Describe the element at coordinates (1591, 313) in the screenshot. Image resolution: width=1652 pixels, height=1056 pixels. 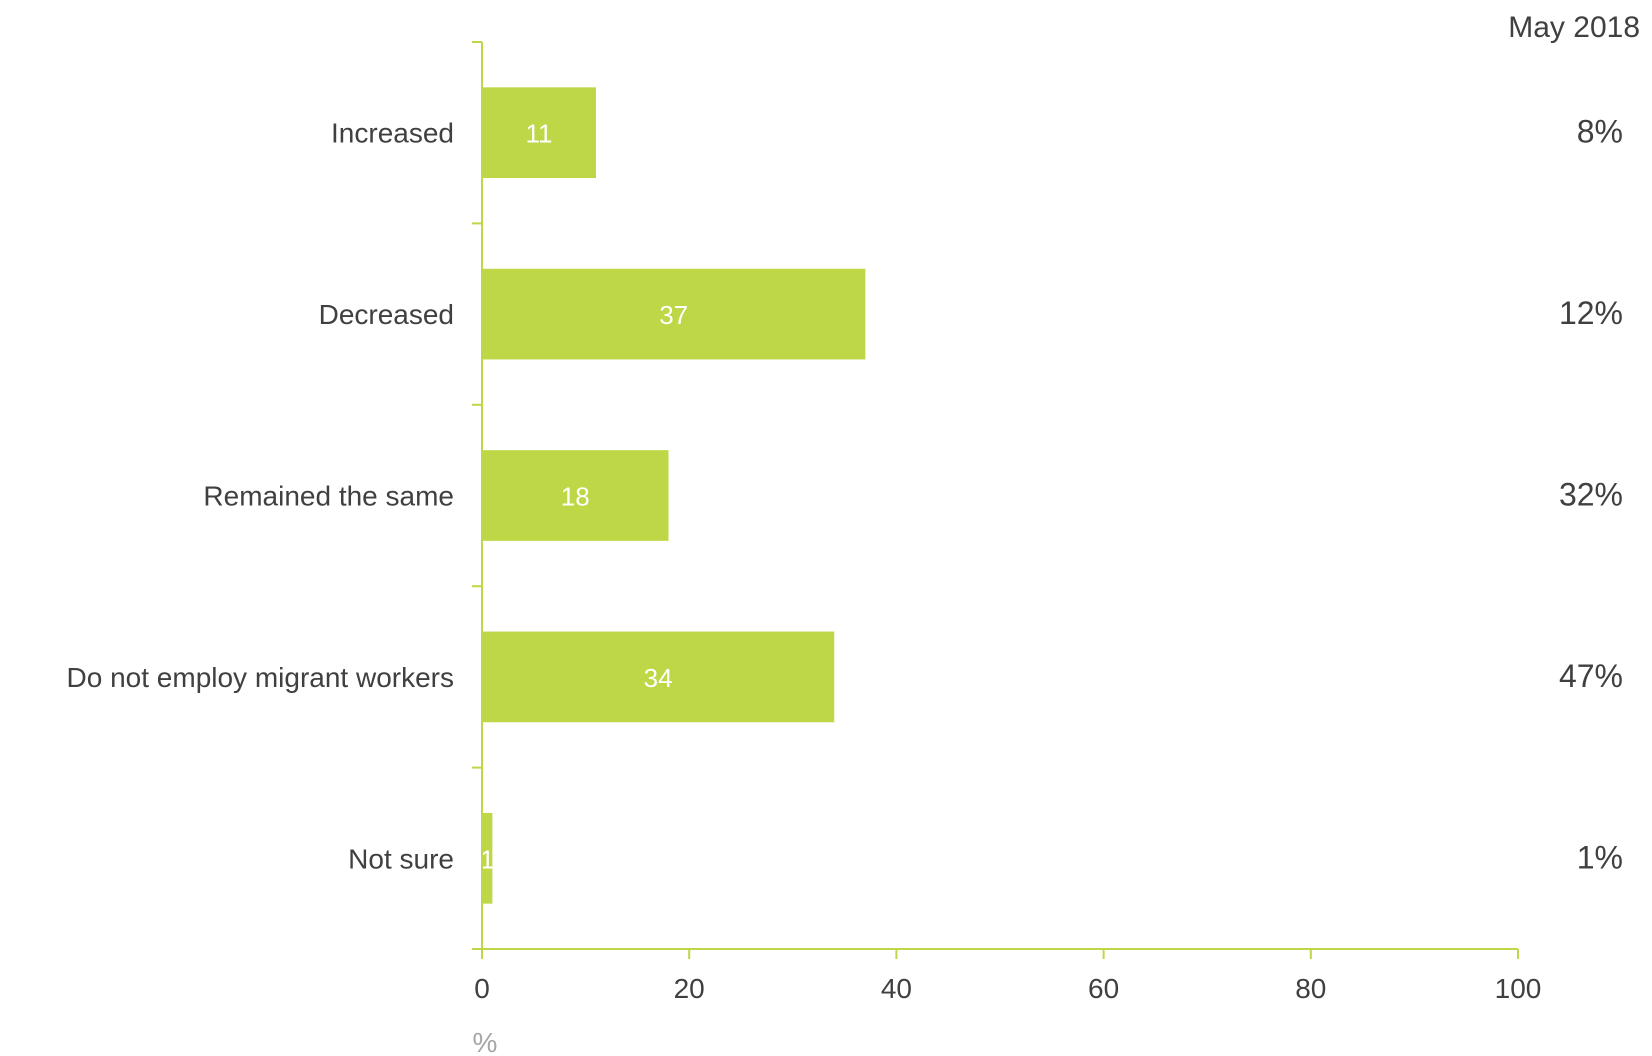
I see `comparison-value: 12%` at that location.